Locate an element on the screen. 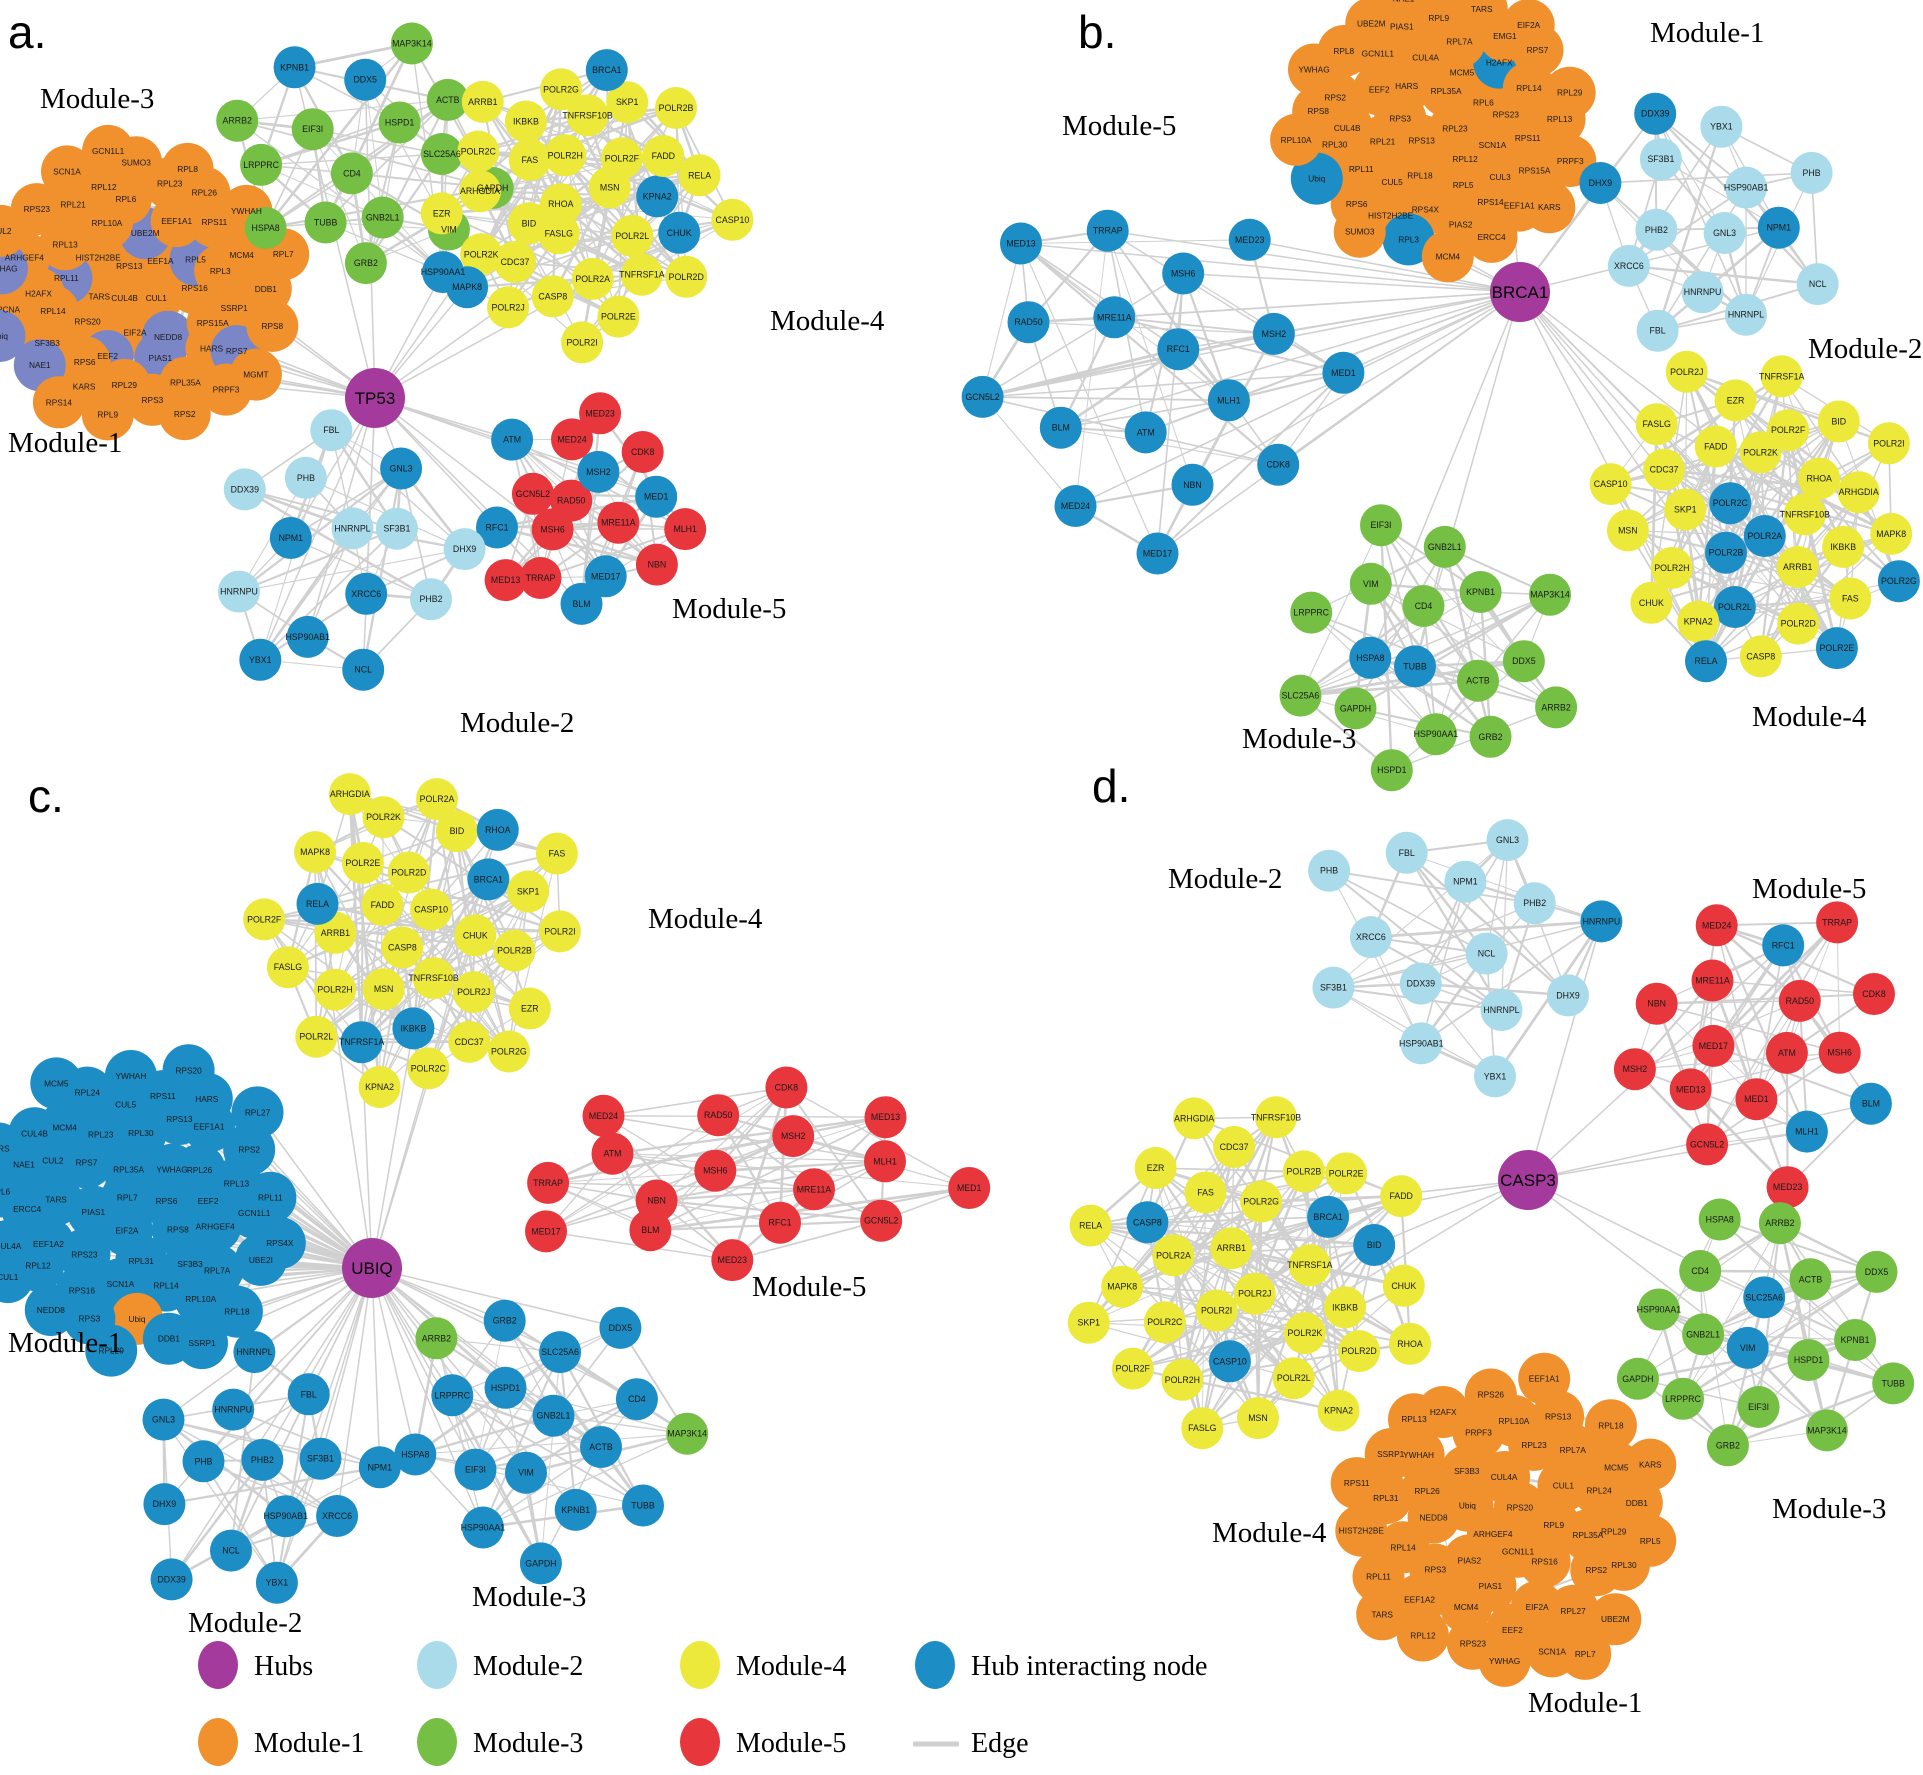 The image size is (1923, 1775). node-GCN5L2 is located at coordinates (532, 493).